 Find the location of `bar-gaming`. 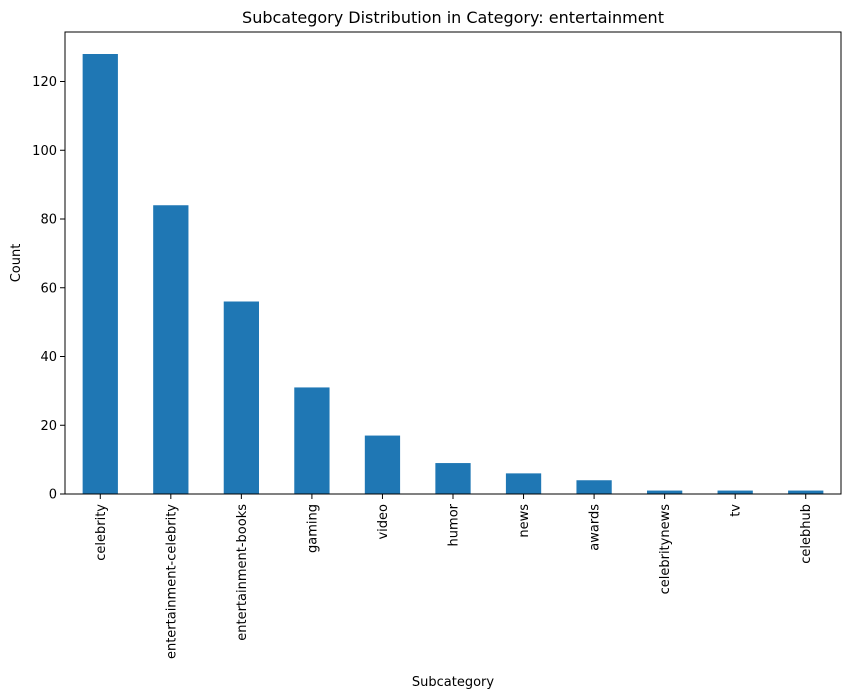

bar-gaming is located at coordinates (312, 440).